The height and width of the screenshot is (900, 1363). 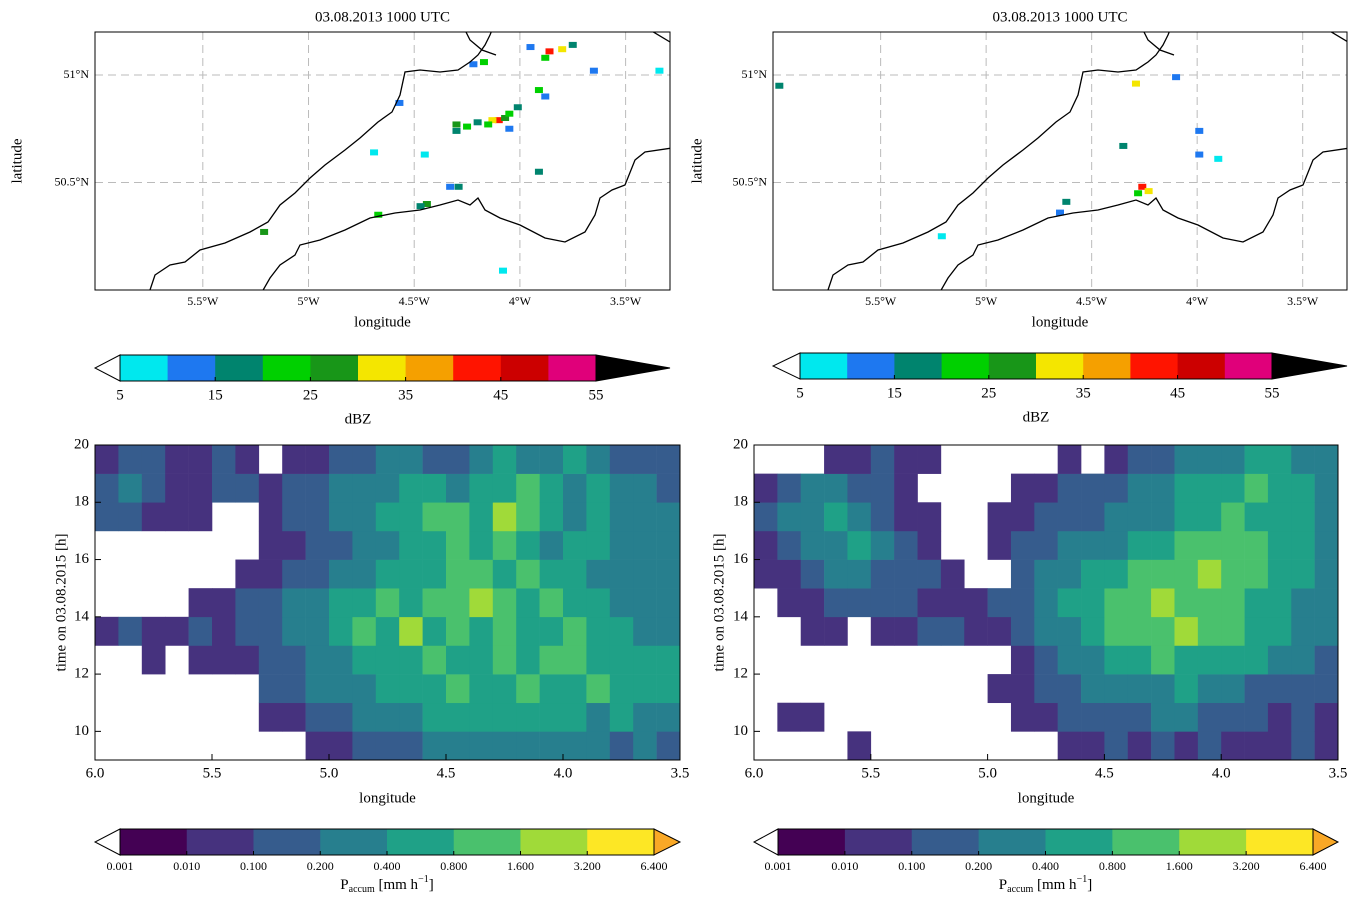 I want to click on y-tick-label: 12, so click(x=740, y=674).